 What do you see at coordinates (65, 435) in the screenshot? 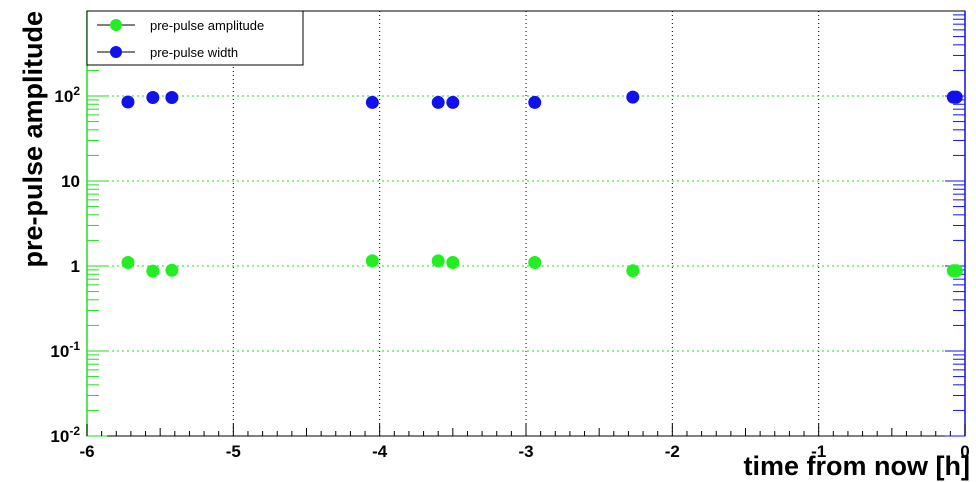
I see `y-tick-label: 10⁻²` at bounding box center [65, 435].